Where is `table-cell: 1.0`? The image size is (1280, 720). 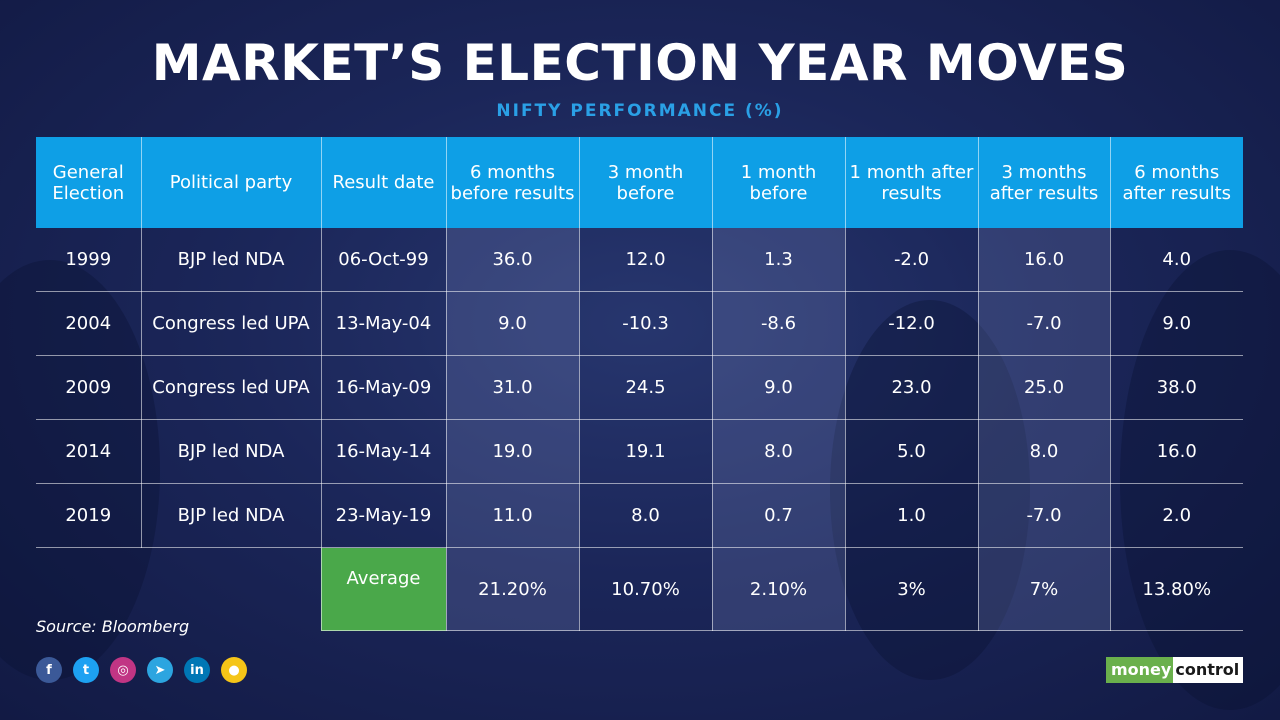 table-cell: 1.0 is located at coordinates (912, 515).